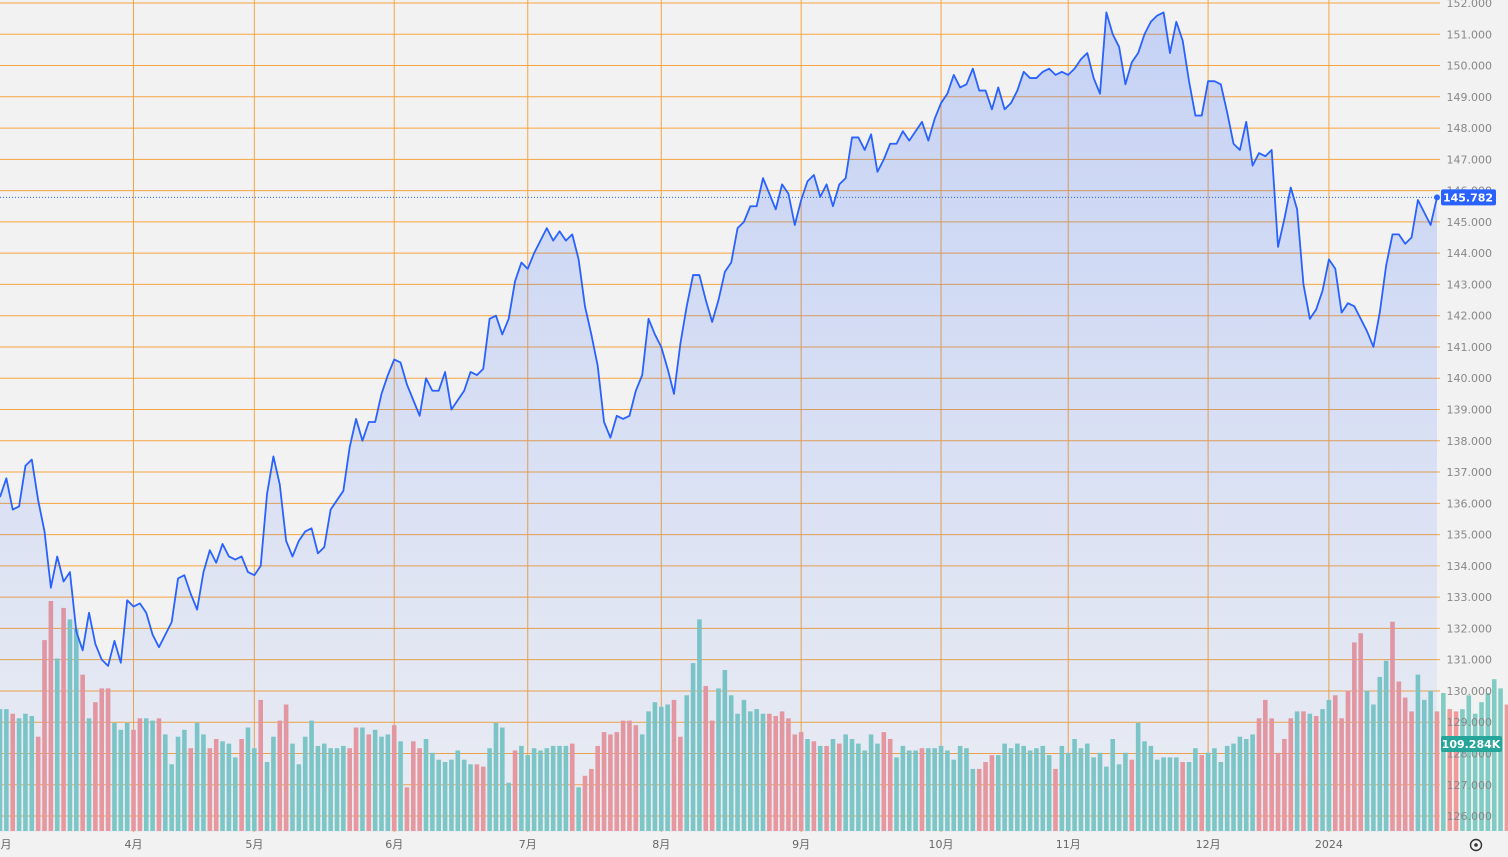 This screenshot has width=1508, height=857. What do you see at coordinates (1470, 660) in the screenshot?
I see `y-tick-label: 131.000` at bounding box center [1470, 660].